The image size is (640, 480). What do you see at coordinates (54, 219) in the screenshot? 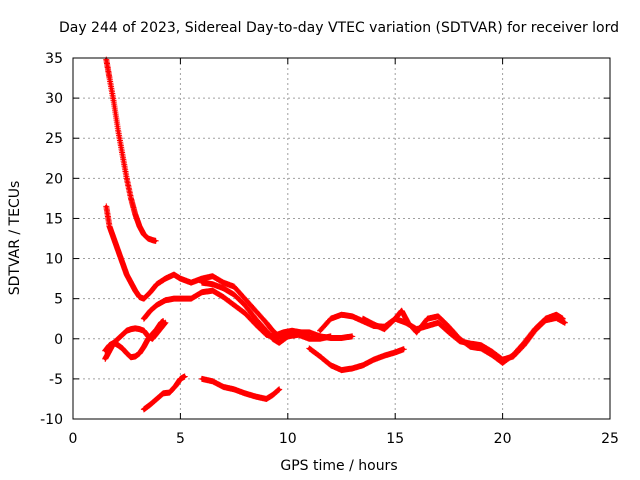
I see `y-tick-label: 15` at bounding box center [54, 219].